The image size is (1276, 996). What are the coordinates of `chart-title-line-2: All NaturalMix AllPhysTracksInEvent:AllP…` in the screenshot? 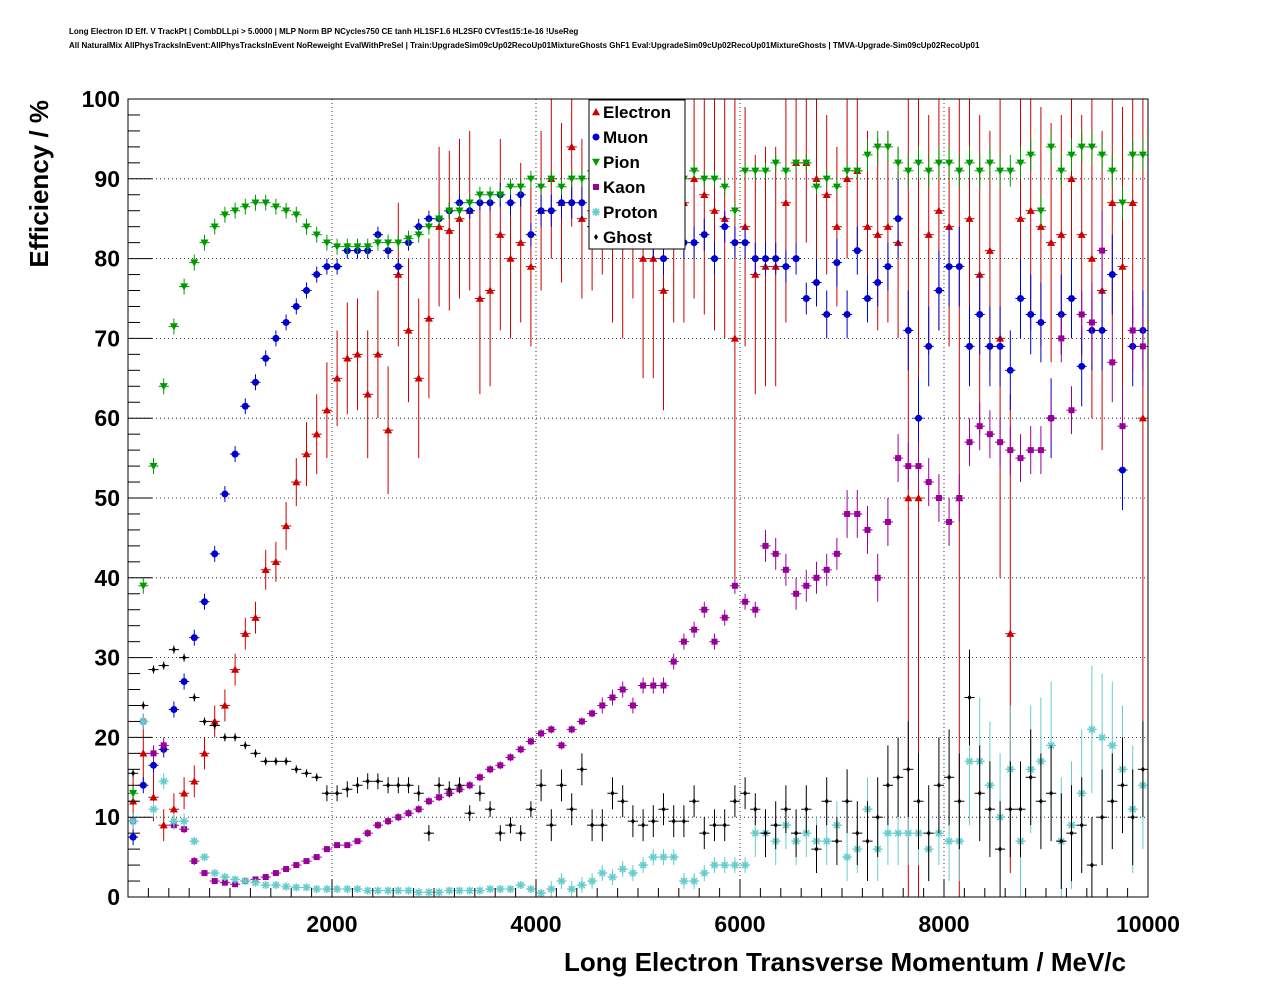 It's located at (524, 45).